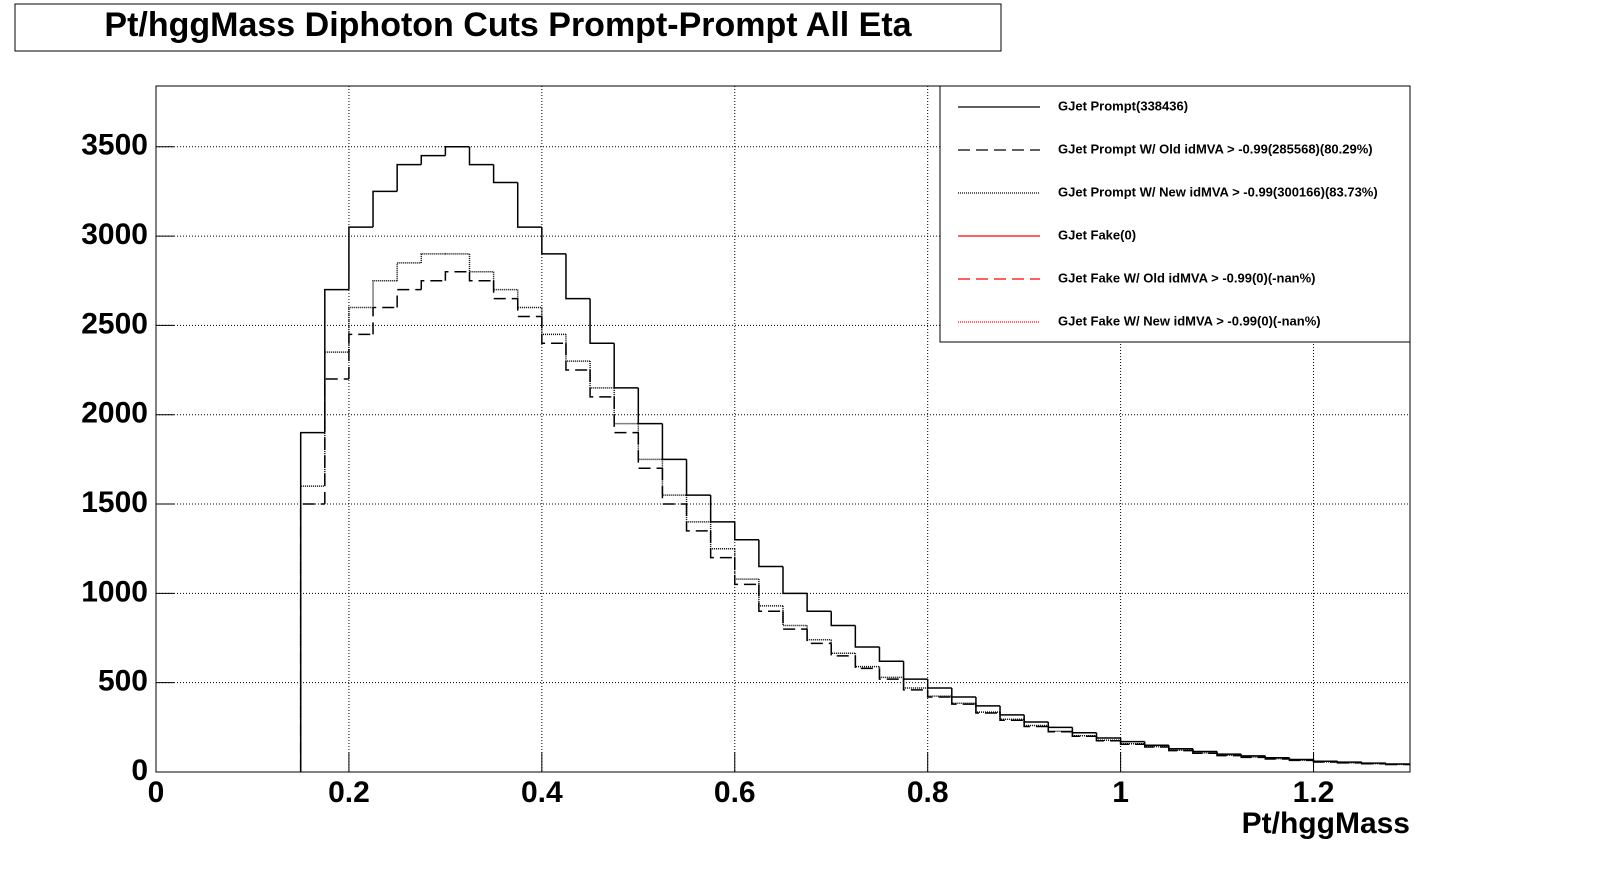 The height and width of the screenshot is (874, 1598). What do you see at coordinates (1326, 823) in the screenshot?
I see `x-axis-label: Pt/hggMass` at bounding box center [1326, 823].